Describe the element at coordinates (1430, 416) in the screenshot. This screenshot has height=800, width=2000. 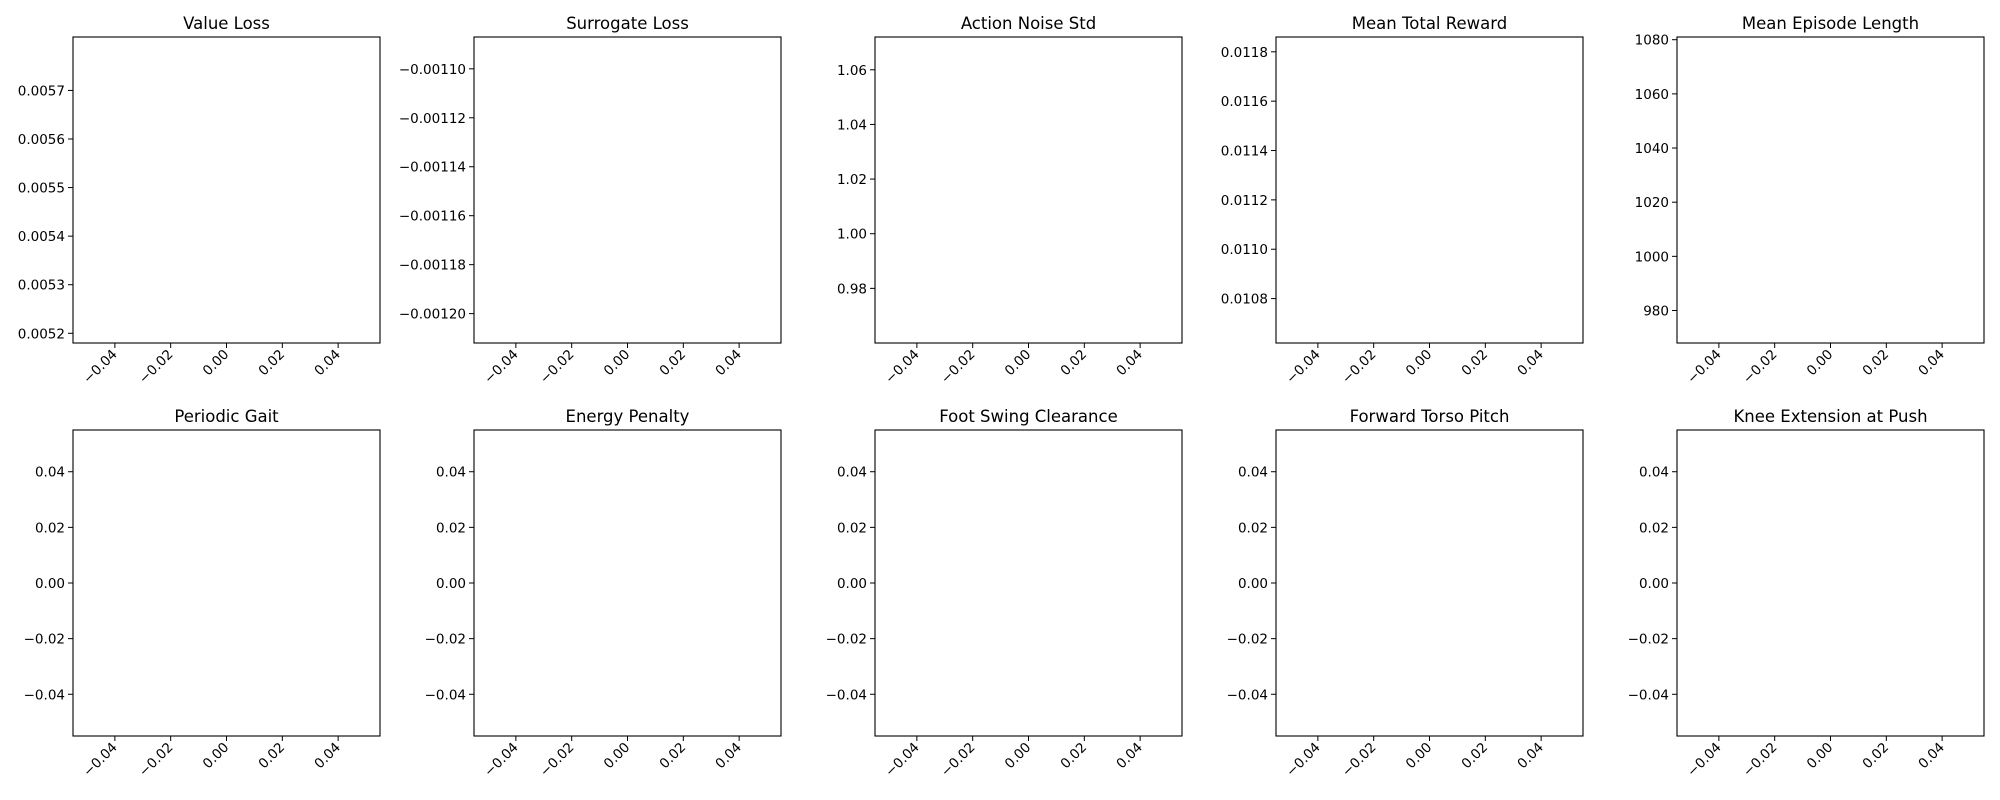
I see `subplot-title: Forward Torso Pitch` at that location.